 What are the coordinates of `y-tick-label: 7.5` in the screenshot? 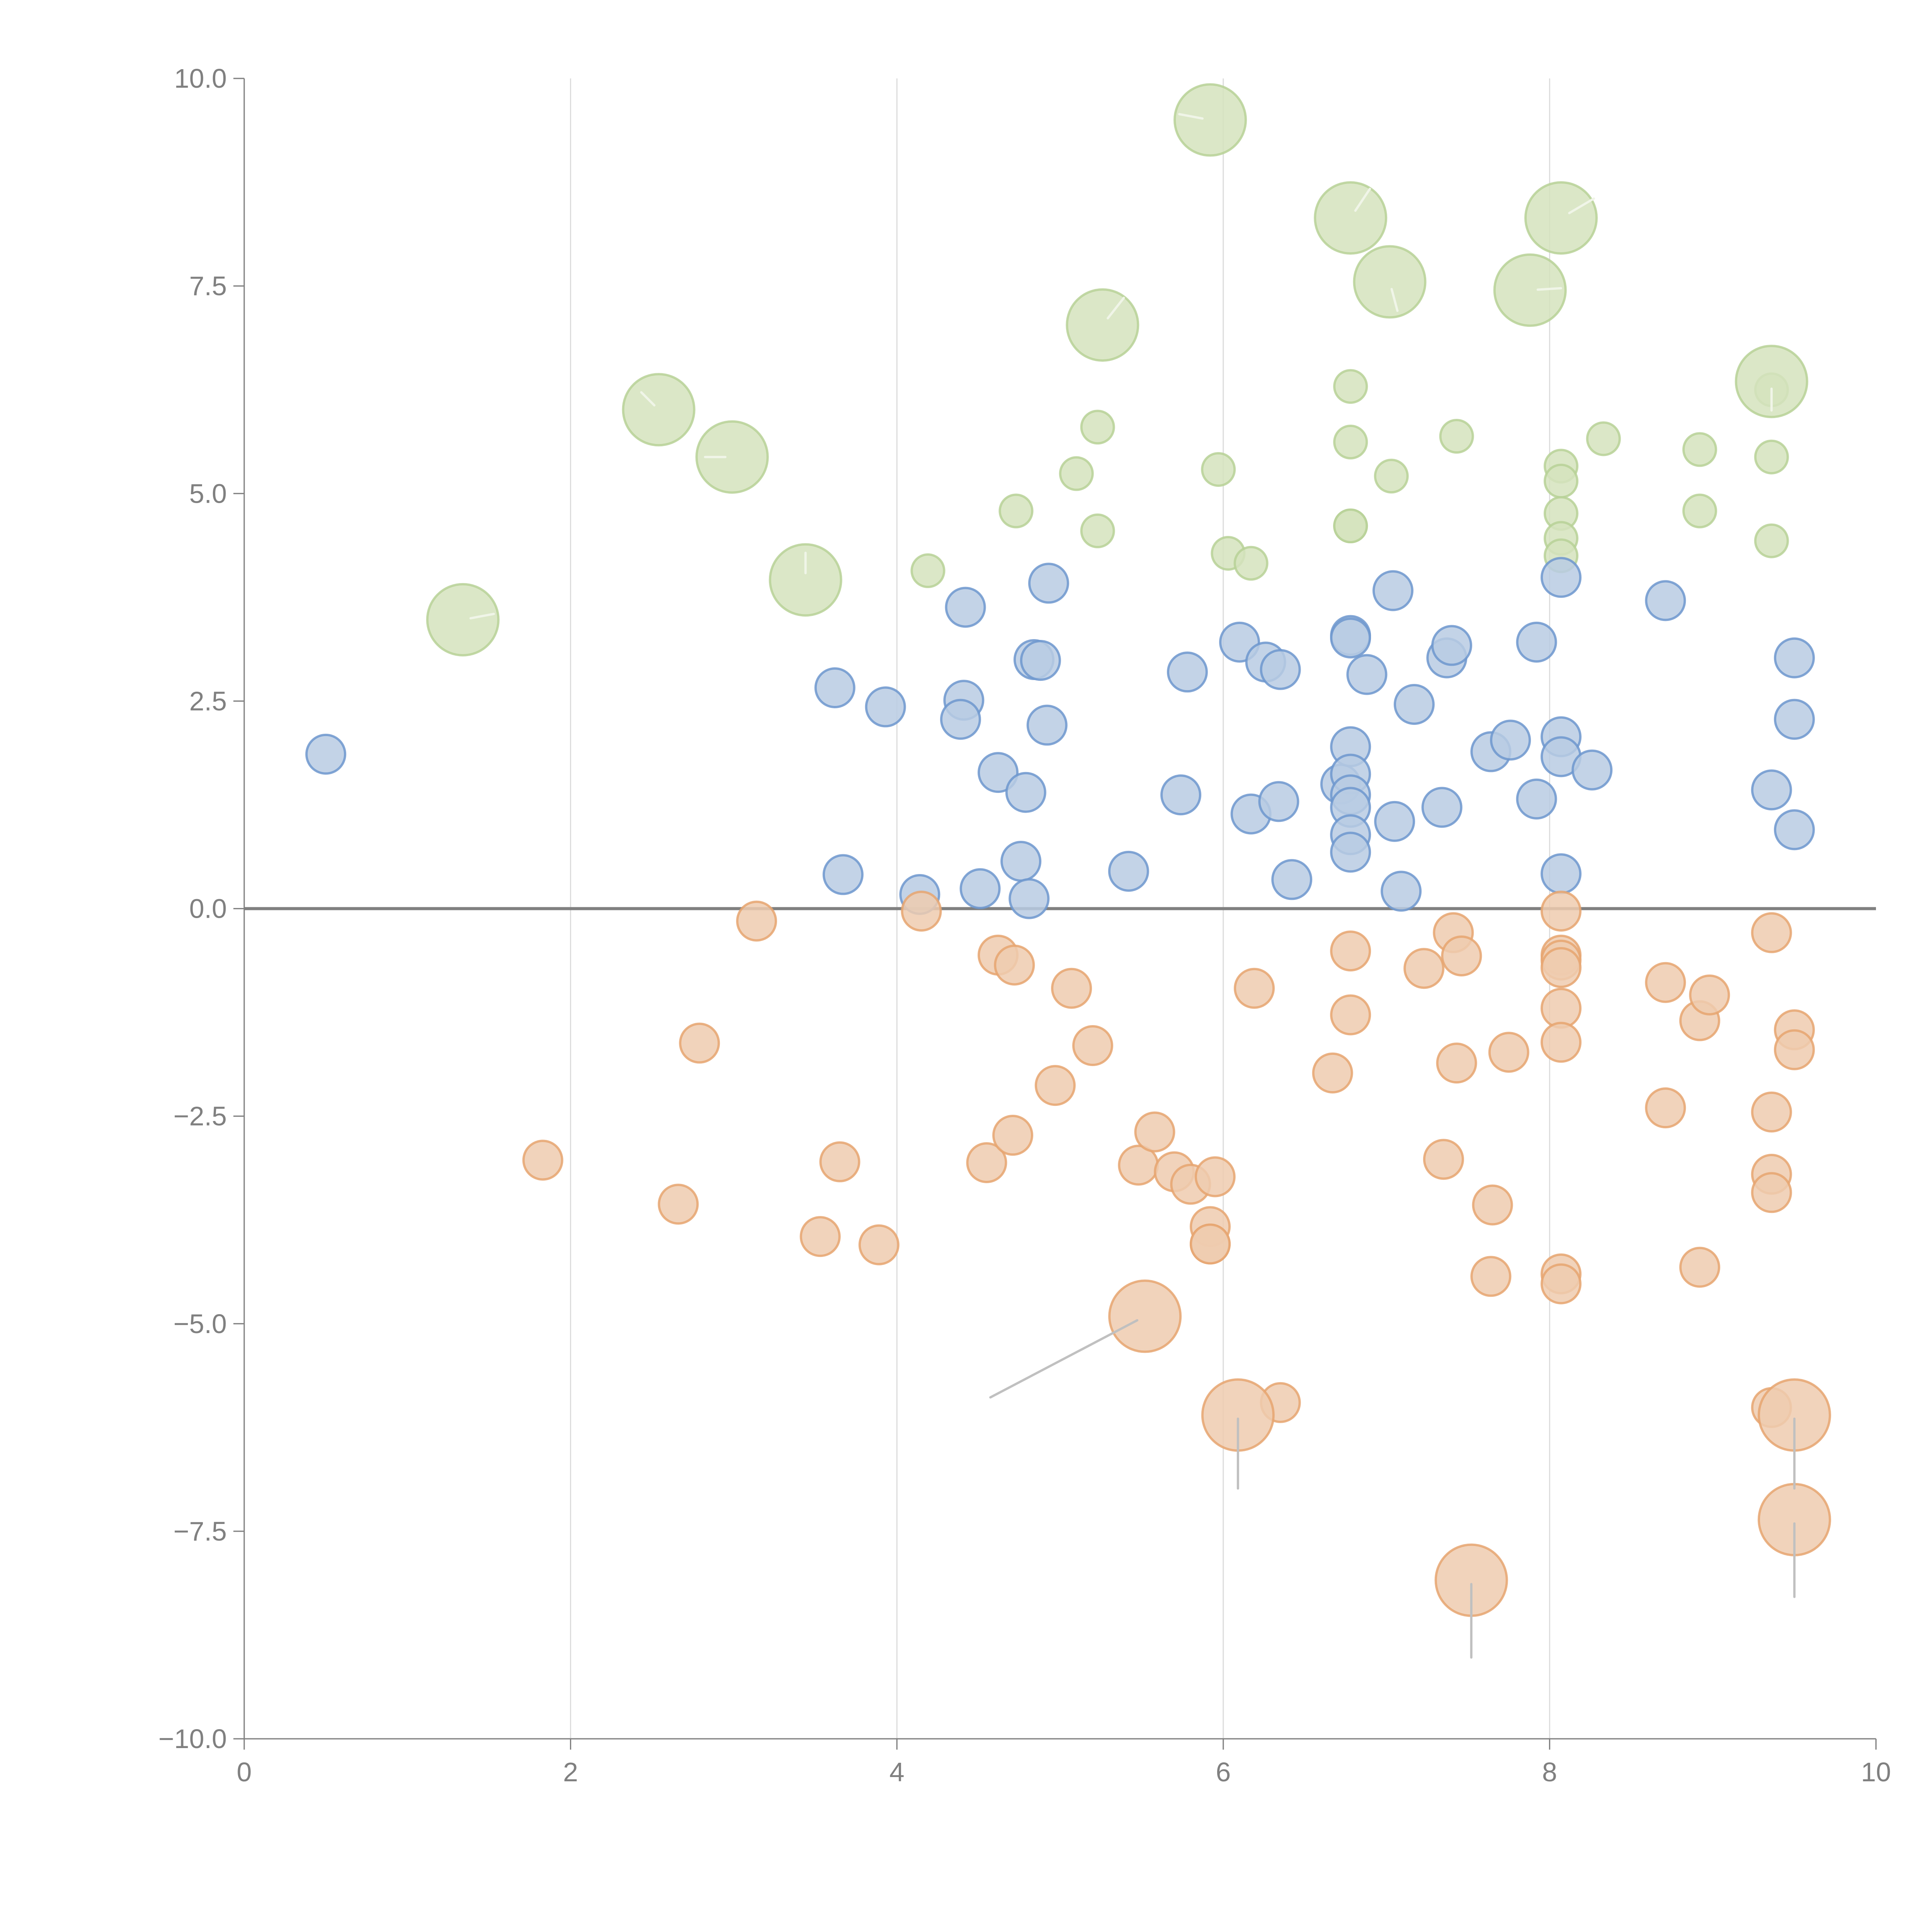 It's located at (208, 286).